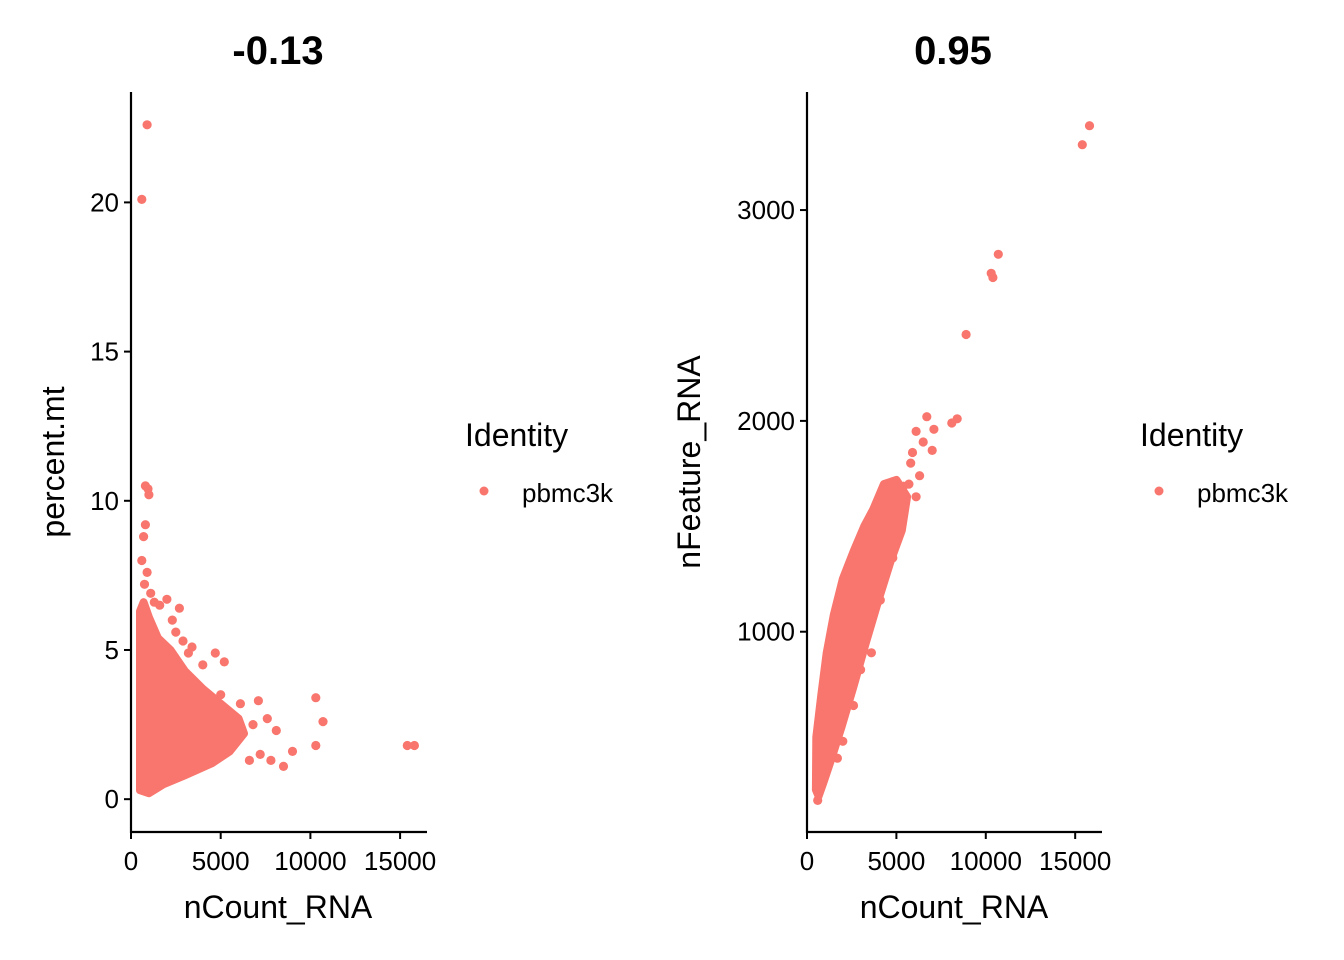 This screenshot has width=1344, height=960. I want to click on y-tick-label: 2000, so click(766, 421).